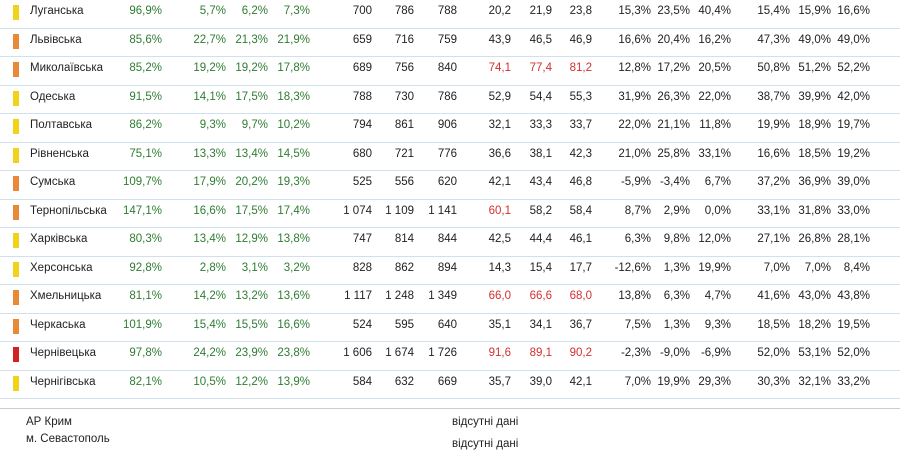 This screenshot has width=900, height=466. I want to click on table-cell: 862, so click(404, 267).